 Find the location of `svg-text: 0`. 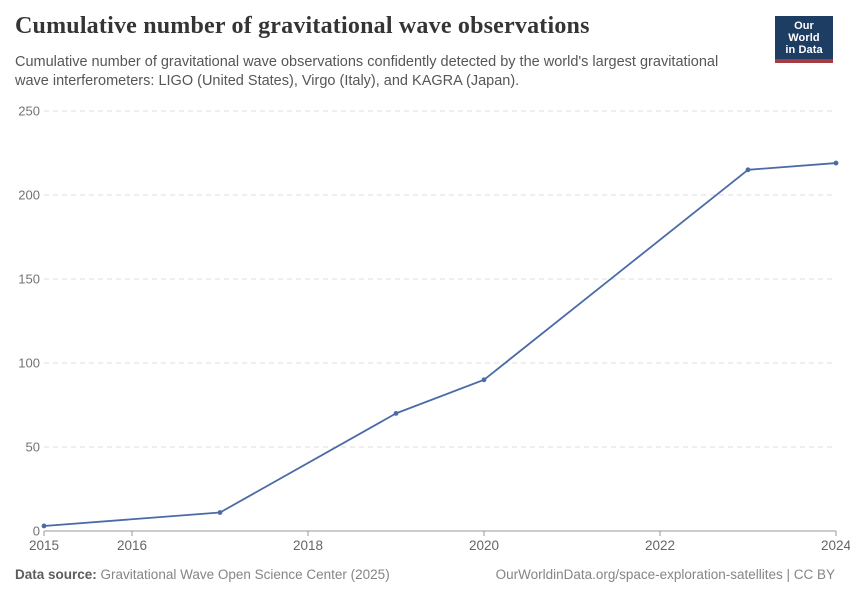

svg-text: 0 is located at coordinates (36, 531).